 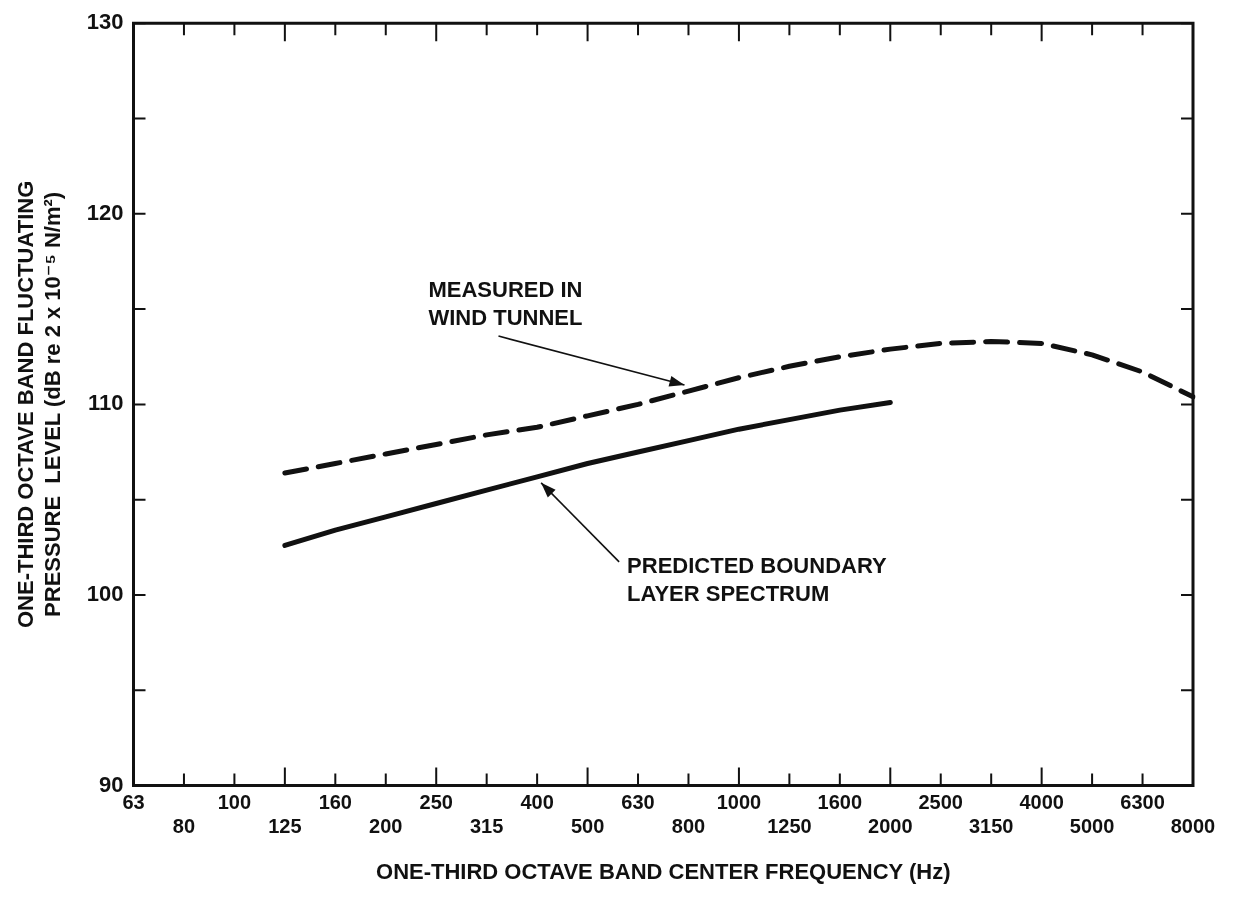 I want to click on x-axis-title: ONE-THIRD OCTAVE BAND CENTER FREQUENCY (Hz), so click(x=663, y=871).